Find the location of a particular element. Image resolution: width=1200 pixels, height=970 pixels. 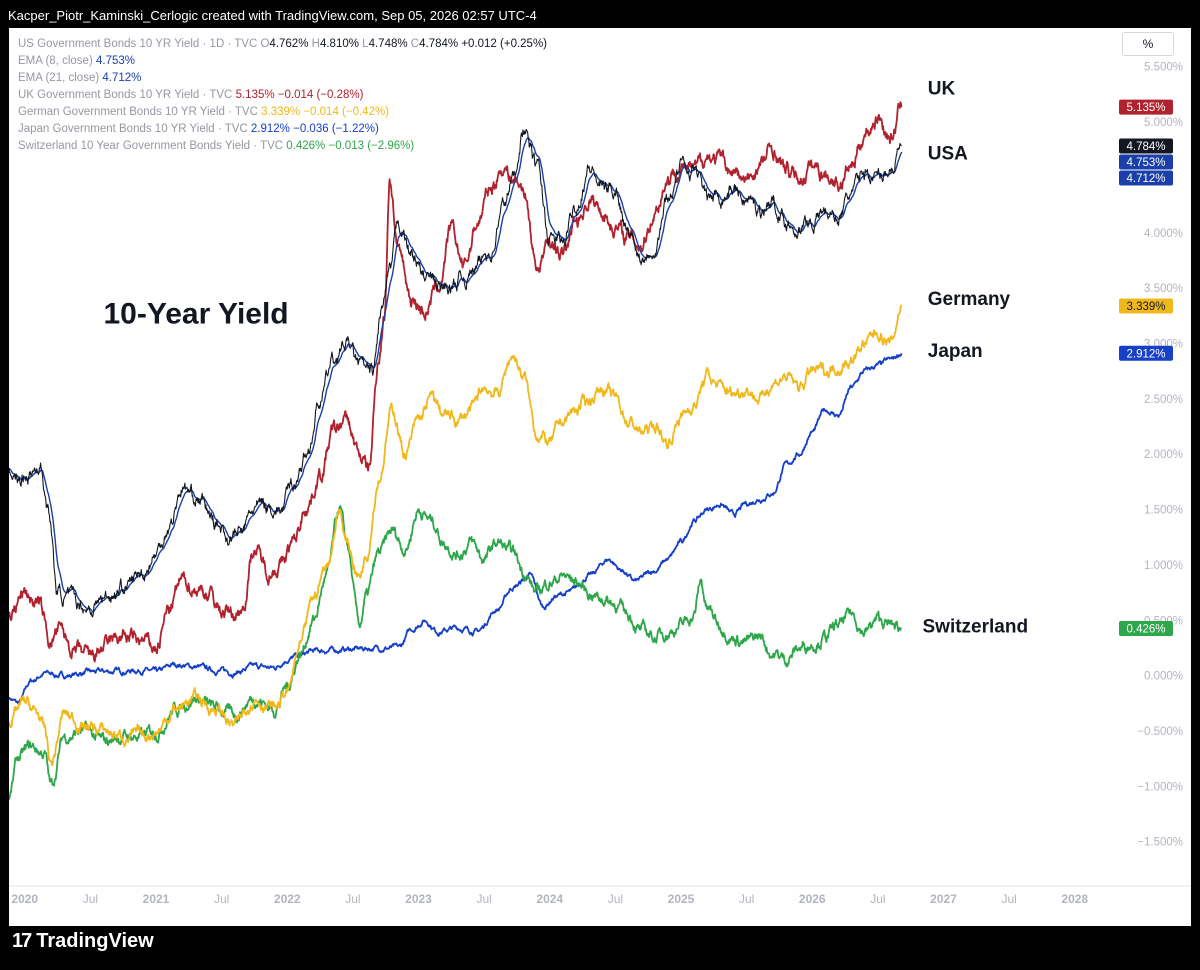

x-tick-label: 2021 is located at coordinates (156, 899).